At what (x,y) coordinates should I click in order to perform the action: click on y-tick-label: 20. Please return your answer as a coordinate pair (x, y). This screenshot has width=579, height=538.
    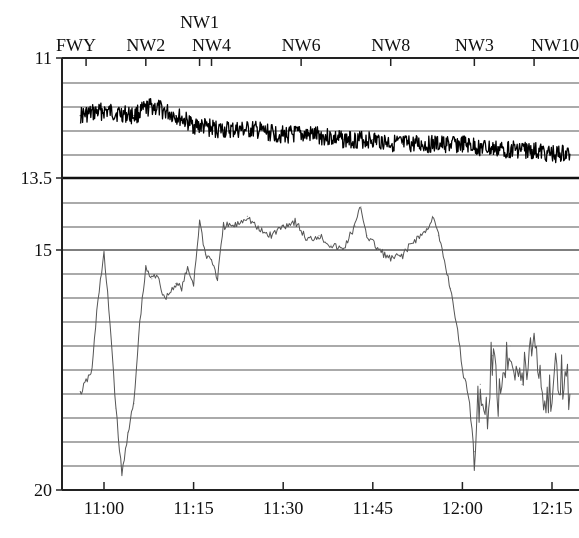
    Looking at the image, I should click on (43, 490).